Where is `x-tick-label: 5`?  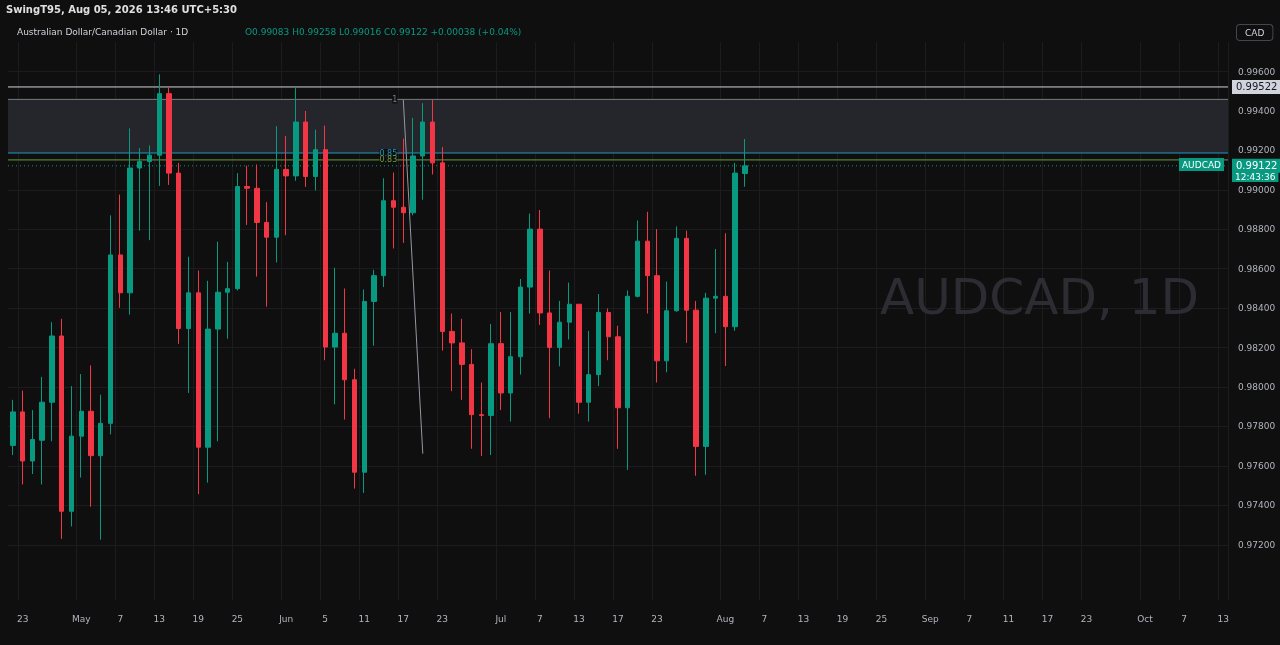 x-tick-label: 5 is located at coordinates (325, 618).